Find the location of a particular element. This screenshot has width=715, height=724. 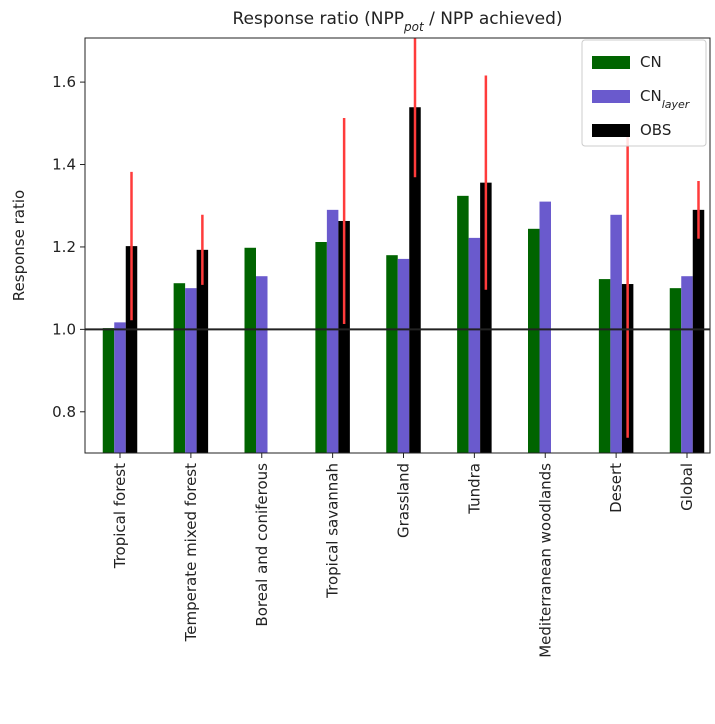

title-part: pot is located at coordinates (414, 27).